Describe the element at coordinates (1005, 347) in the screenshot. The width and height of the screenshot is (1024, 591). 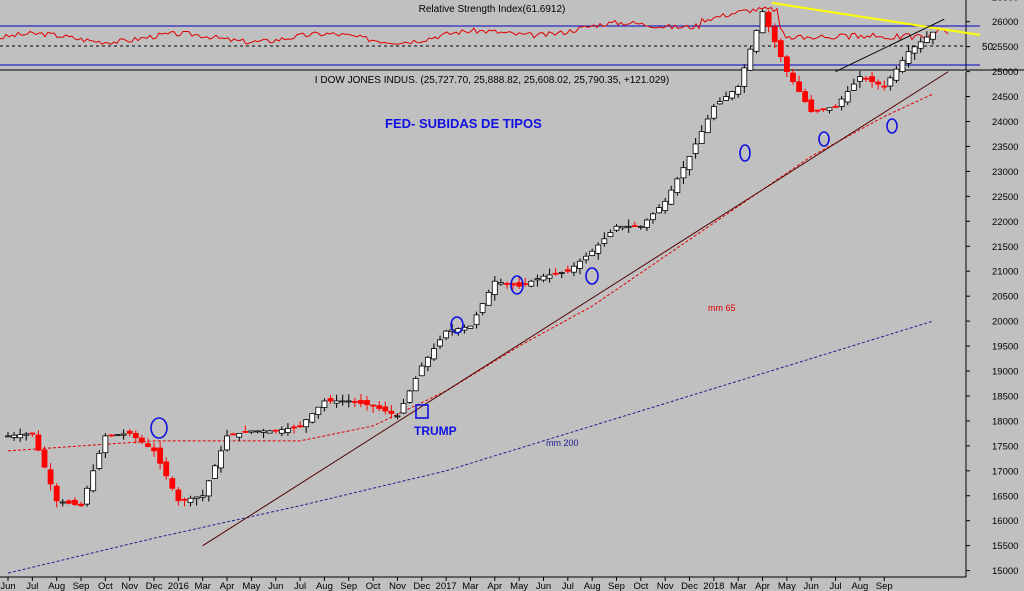
I see `y-tick-label: 19500` at that location.